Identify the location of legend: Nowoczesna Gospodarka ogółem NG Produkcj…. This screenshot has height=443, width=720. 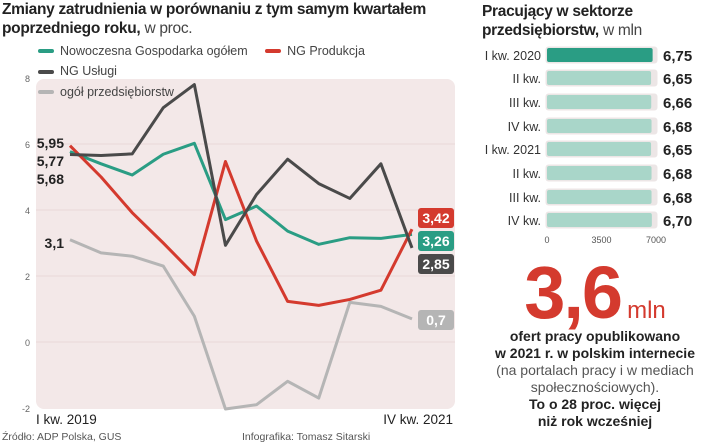
(253, 71).